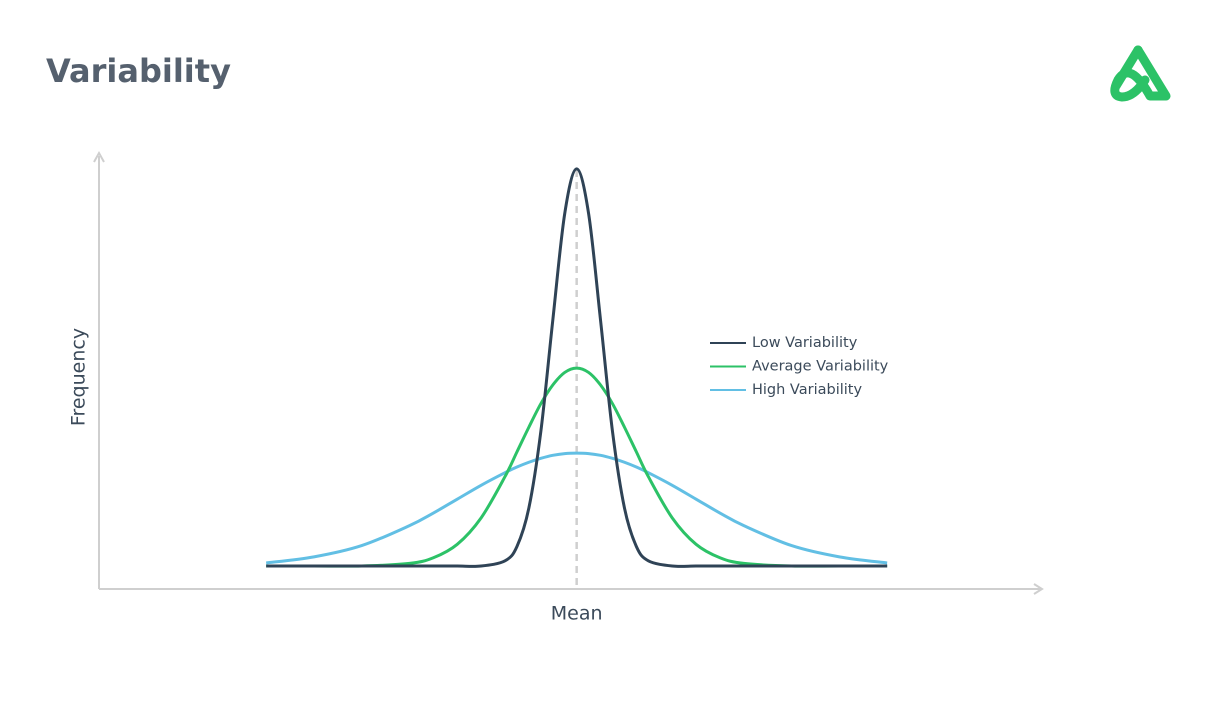 The image size is (1215, 711). I want to click on logo, so click(1140, 73).